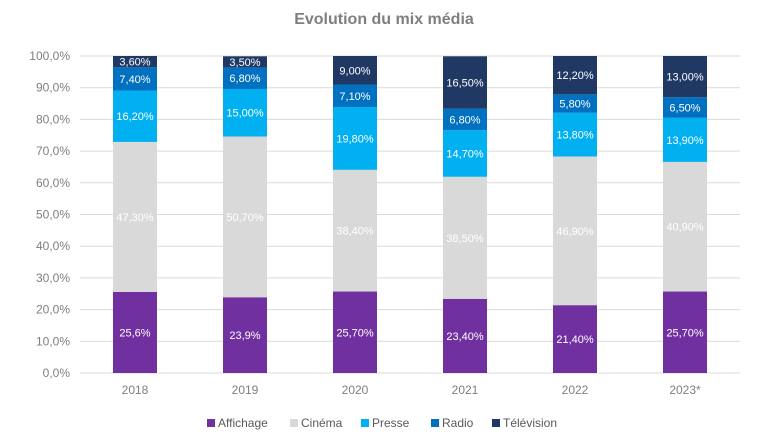  I want to click on legend-label: Presse, so click(391, 423).